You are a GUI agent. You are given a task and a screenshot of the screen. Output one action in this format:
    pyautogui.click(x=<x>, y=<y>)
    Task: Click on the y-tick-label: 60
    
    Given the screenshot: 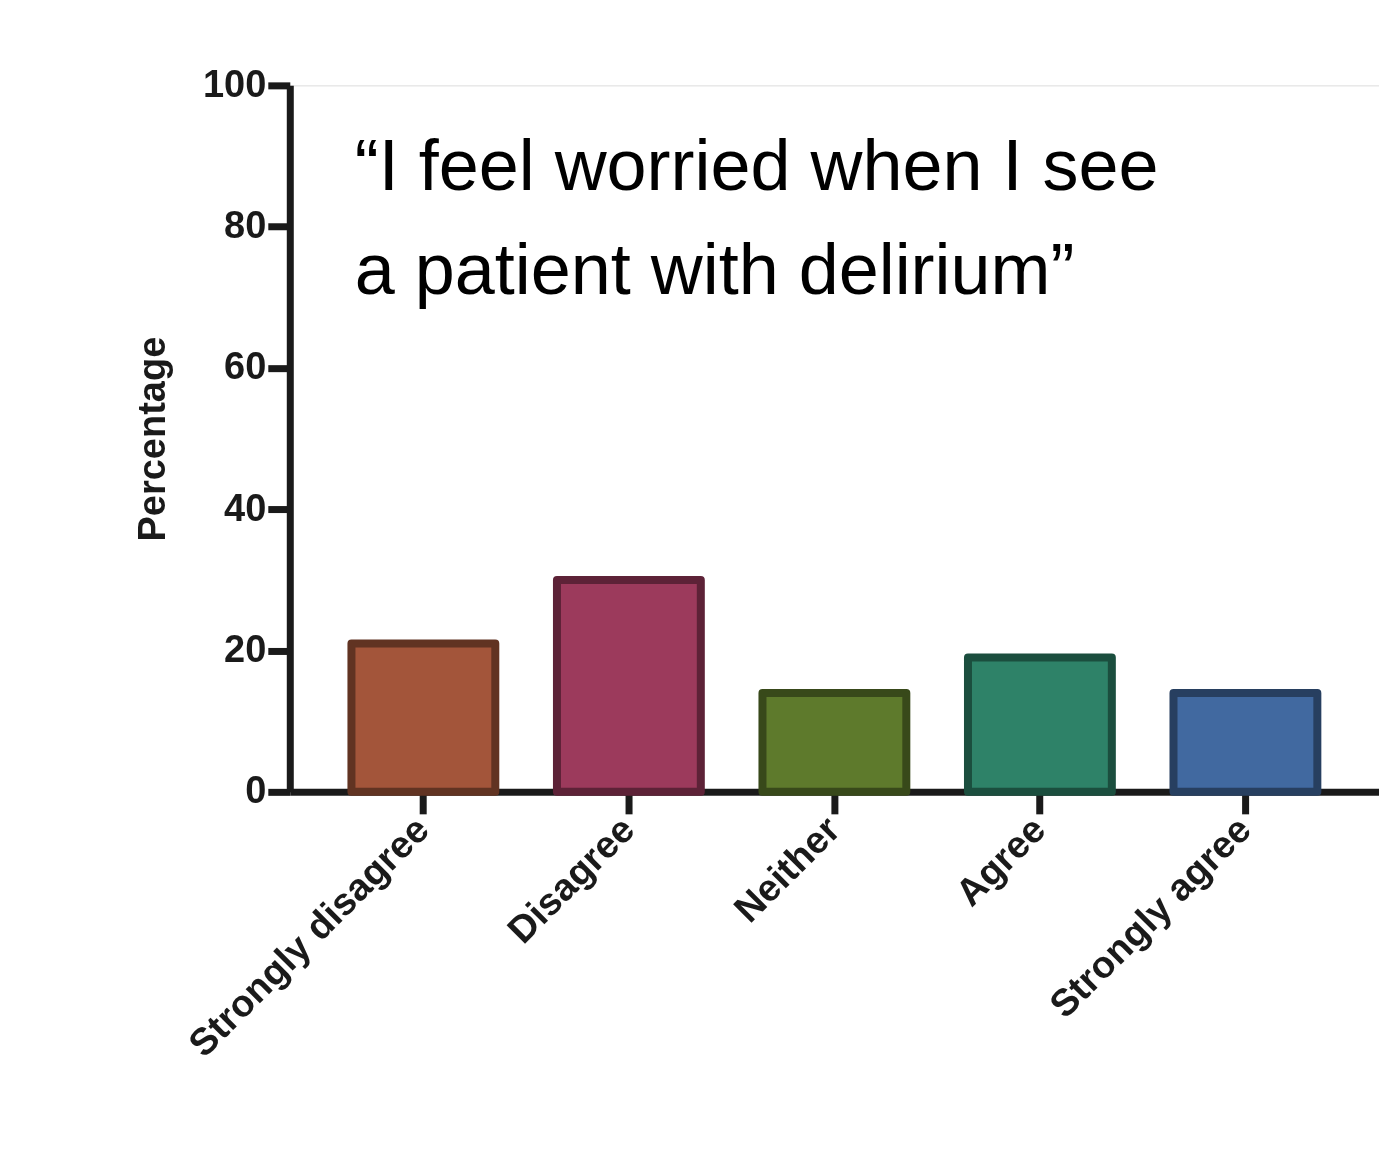 What is the action you would take?
    pyautogui.click(x=245, y=366)
    